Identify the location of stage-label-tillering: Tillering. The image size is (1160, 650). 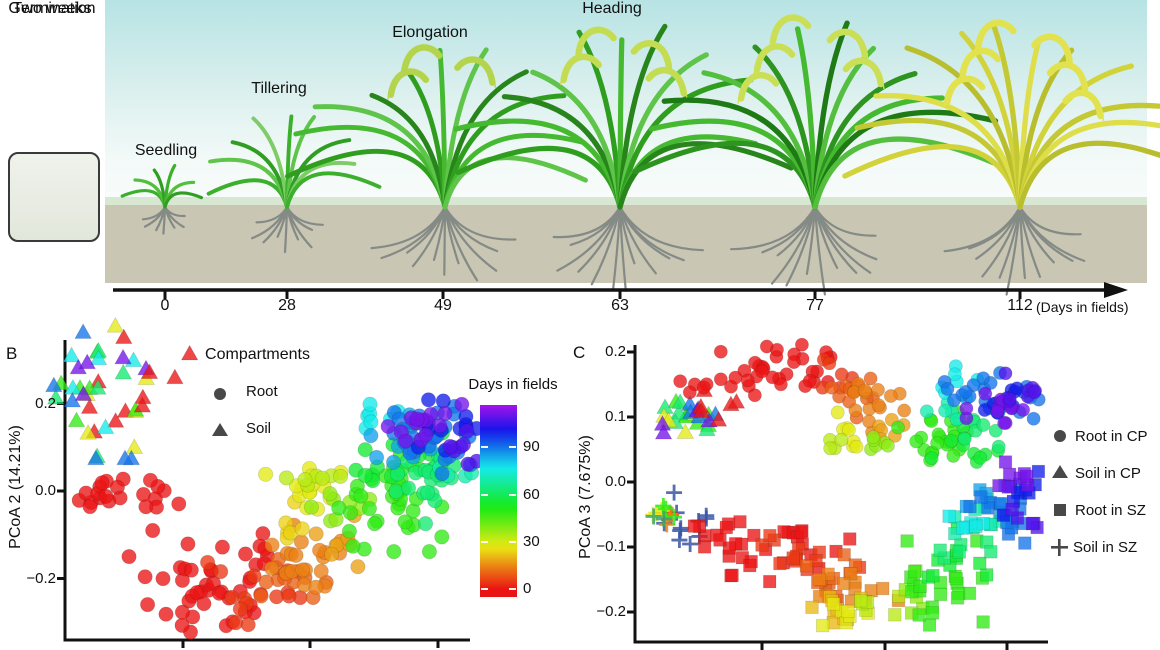
(279, 88).